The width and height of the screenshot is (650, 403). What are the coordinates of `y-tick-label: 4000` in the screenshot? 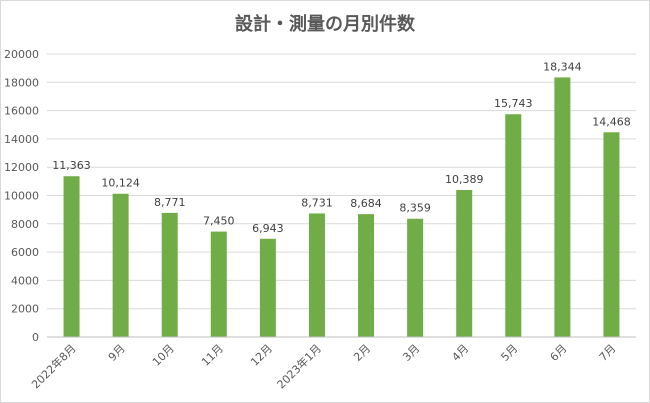 It's located at (25, 280).